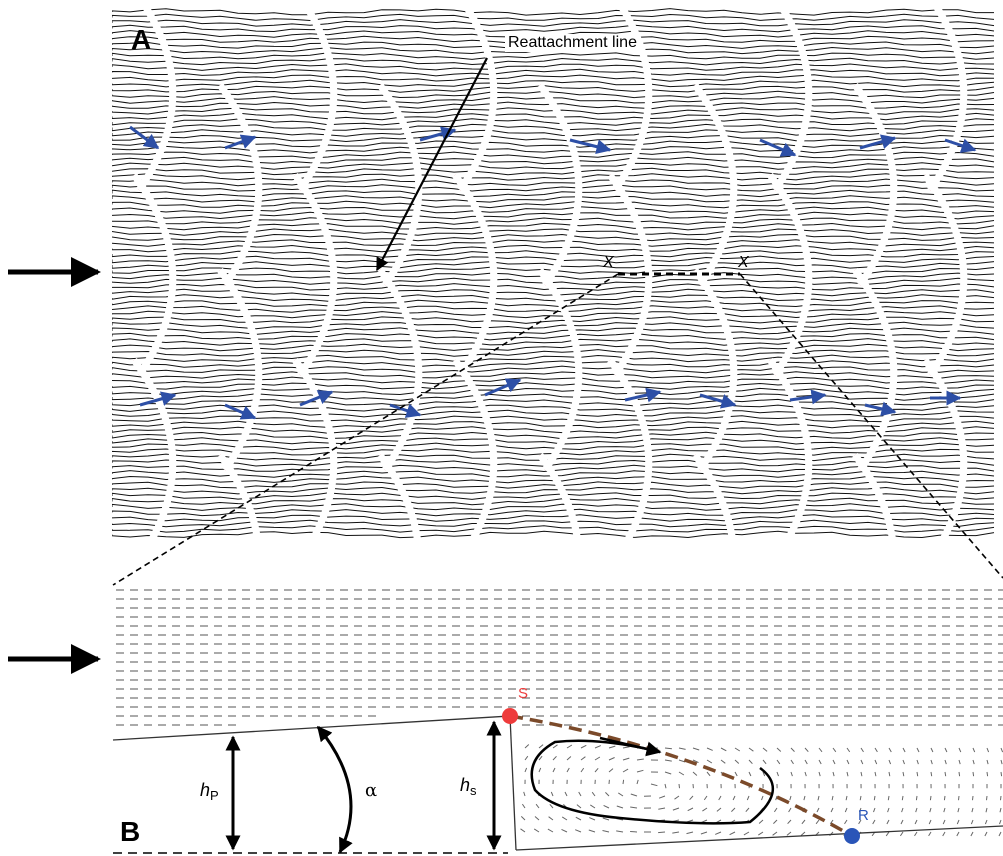 The width and height of the screenshot is (1003, 856). I want to click on velocity-vector-field, so click(559, 657).